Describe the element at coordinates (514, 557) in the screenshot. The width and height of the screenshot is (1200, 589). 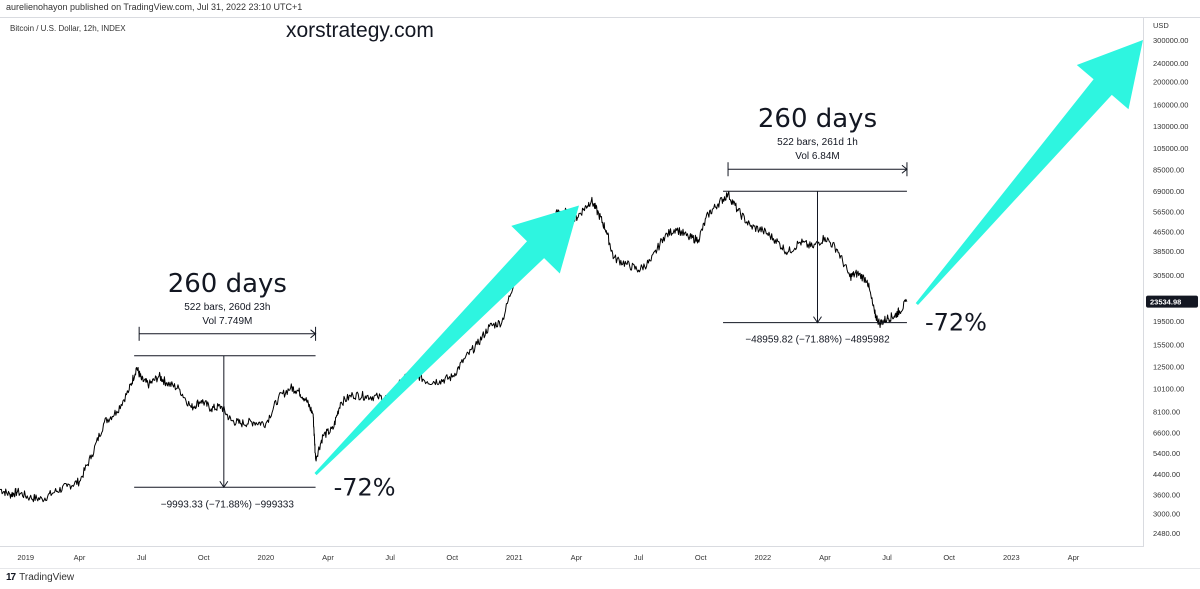
I see `x-tick-label: 2021` at that location.